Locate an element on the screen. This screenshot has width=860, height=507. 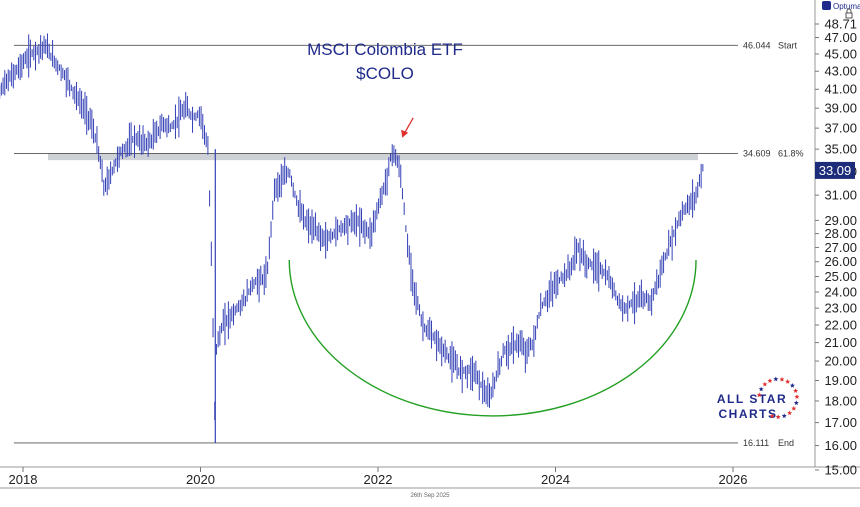
chart-subtitle: $COLO is located at coordinates (385, 73).